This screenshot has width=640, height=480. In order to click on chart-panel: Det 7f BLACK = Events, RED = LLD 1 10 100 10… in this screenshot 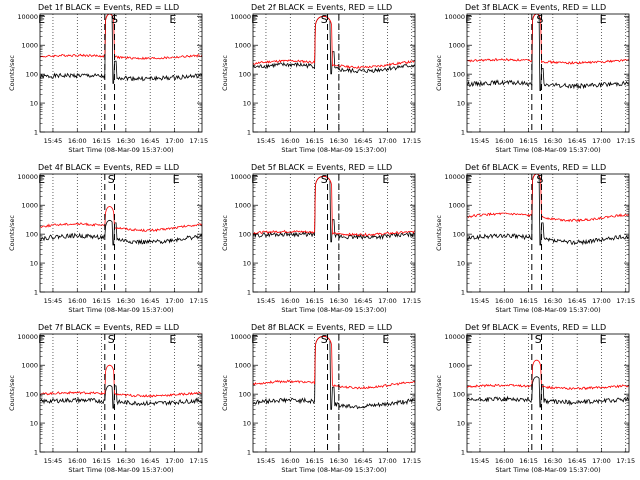, I will do `click(108, 398)`.